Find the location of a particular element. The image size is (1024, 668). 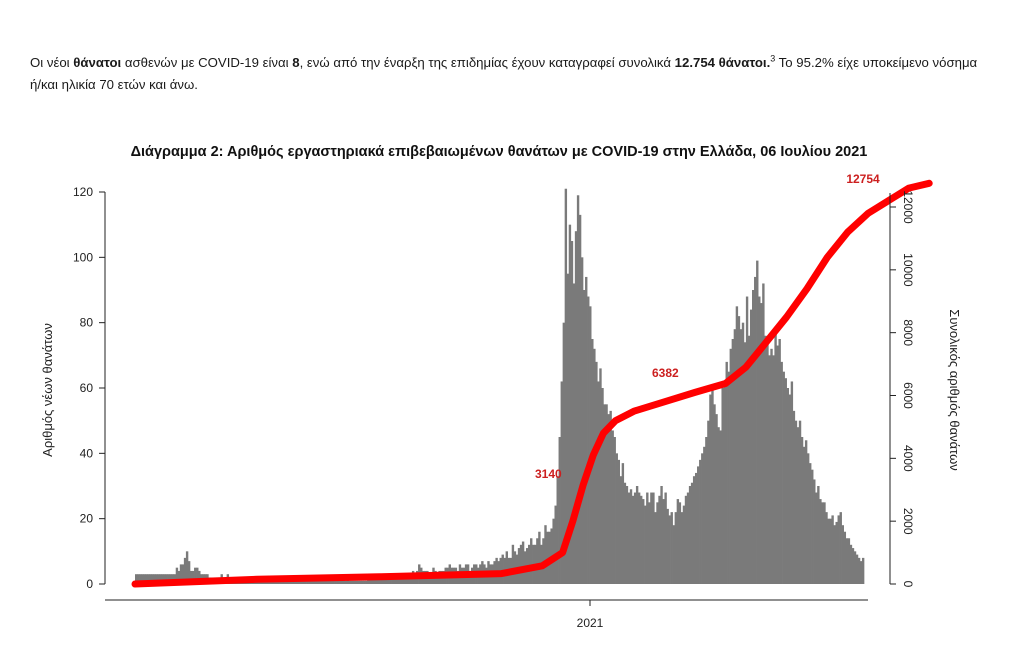

left-ticks: 0 20 40 60 80 100 120 is located at coordinates (89, 388).